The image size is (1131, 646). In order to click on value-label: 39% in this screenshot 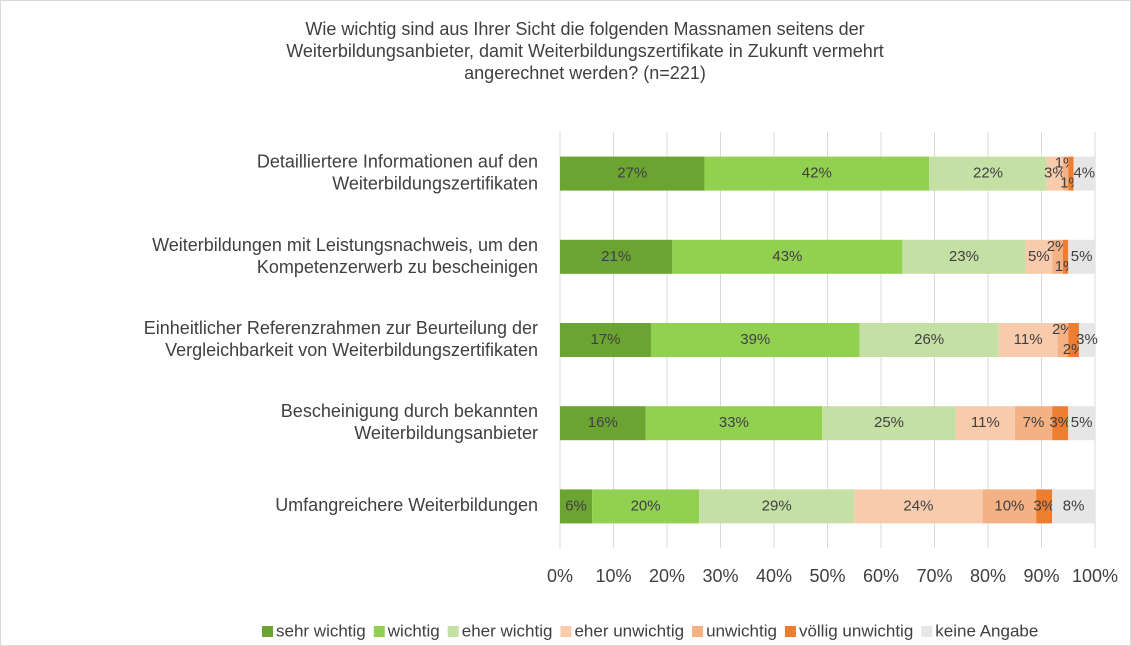, I will do `click(755, 339)`.